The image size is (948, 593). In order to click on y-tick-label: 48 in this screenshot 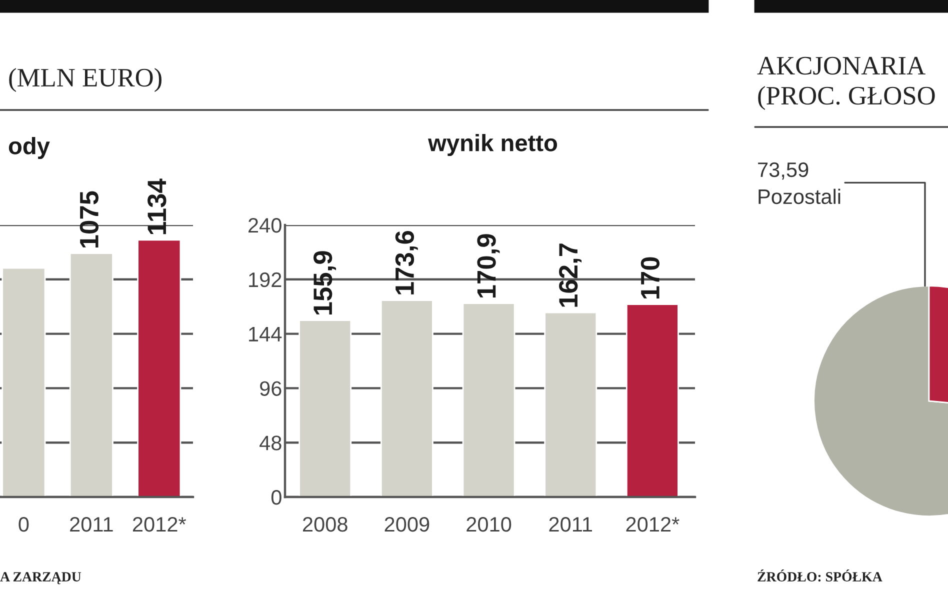, I will do `click(271, 443)`.